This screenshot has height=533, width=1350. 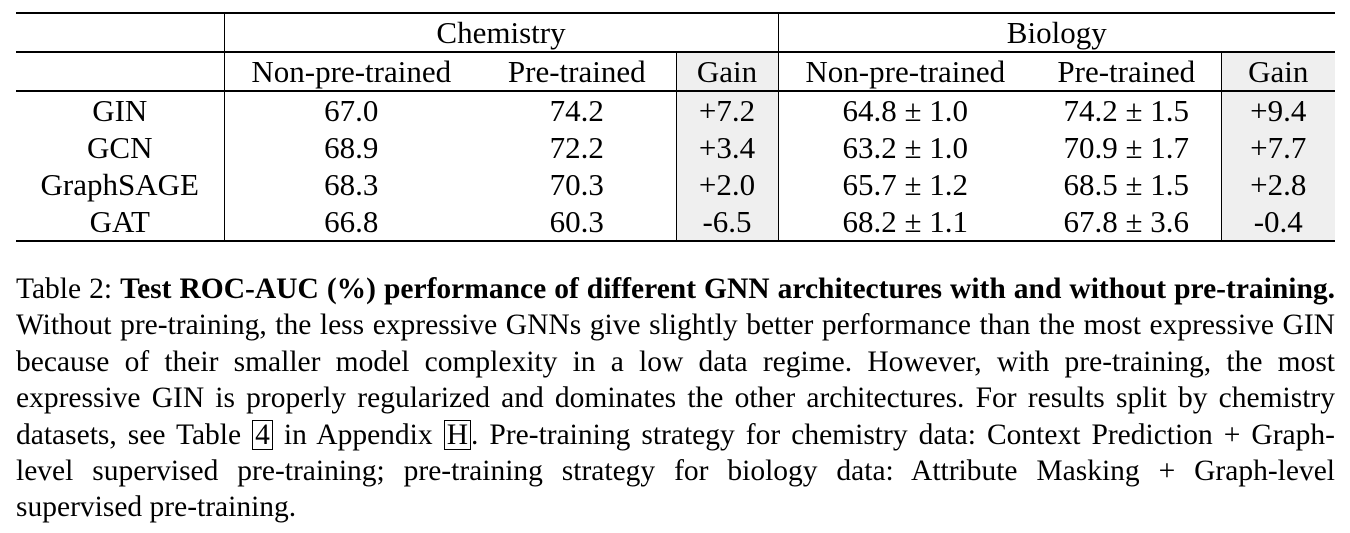 What do you see at coordinates (1056, 32) in the screenshot?
I see `group-header-biology: Biology` at bounding box center [1056, 32].